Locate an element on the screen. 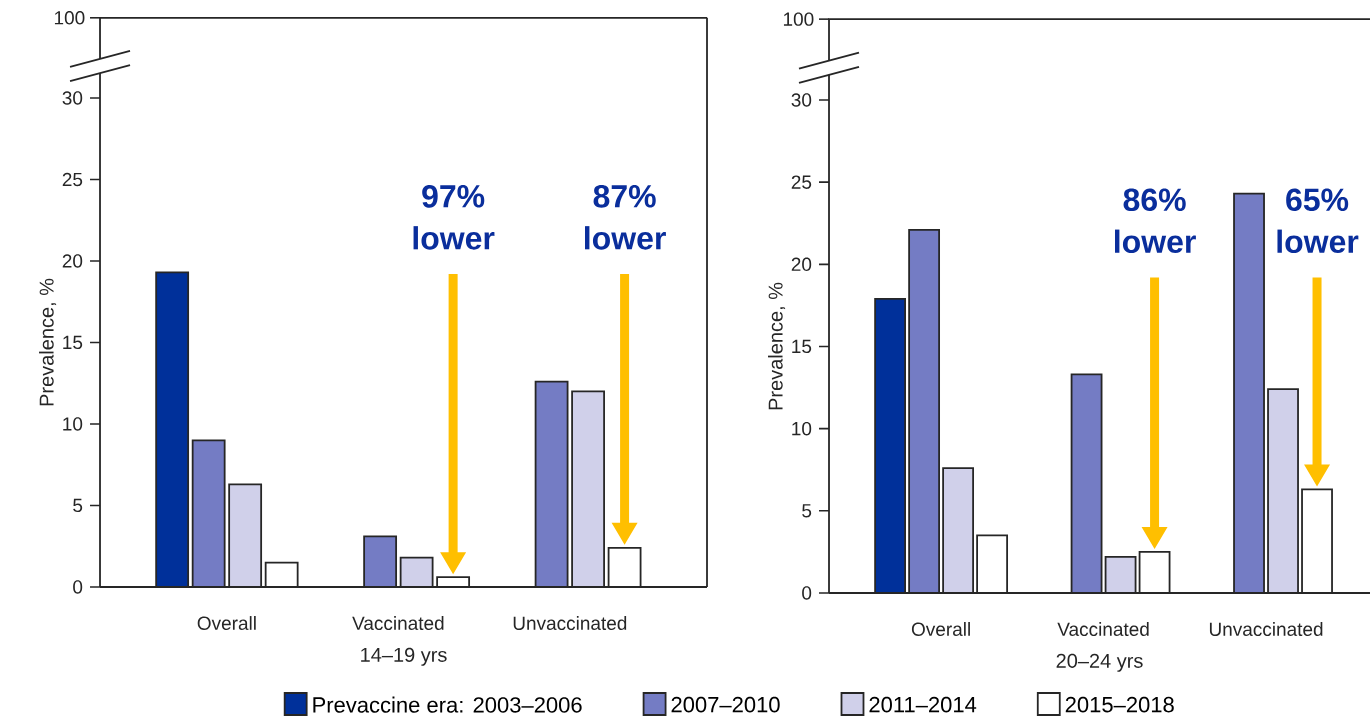  legend-label: 2015–2018 is located at coordinates (1119, 704).